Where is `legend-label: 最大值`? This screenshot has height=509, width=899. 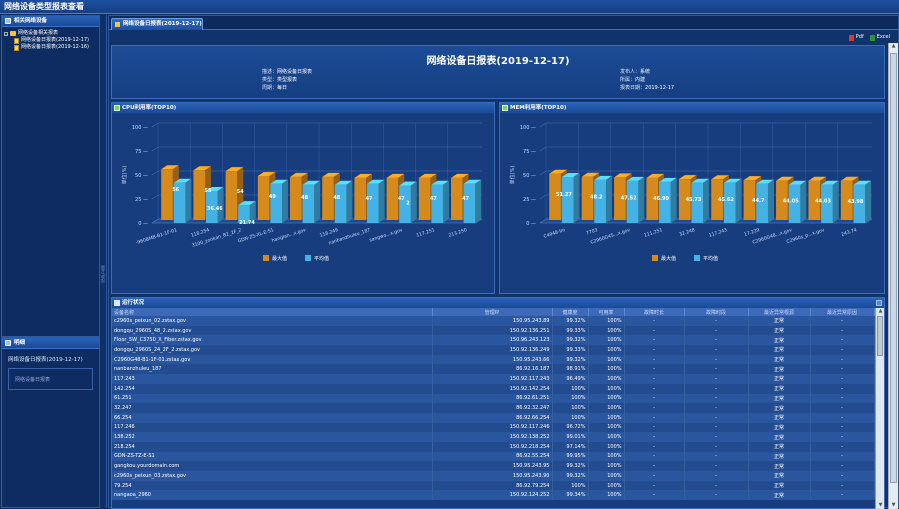 legend-label: 最大值 is located at coordinates (668, 258).